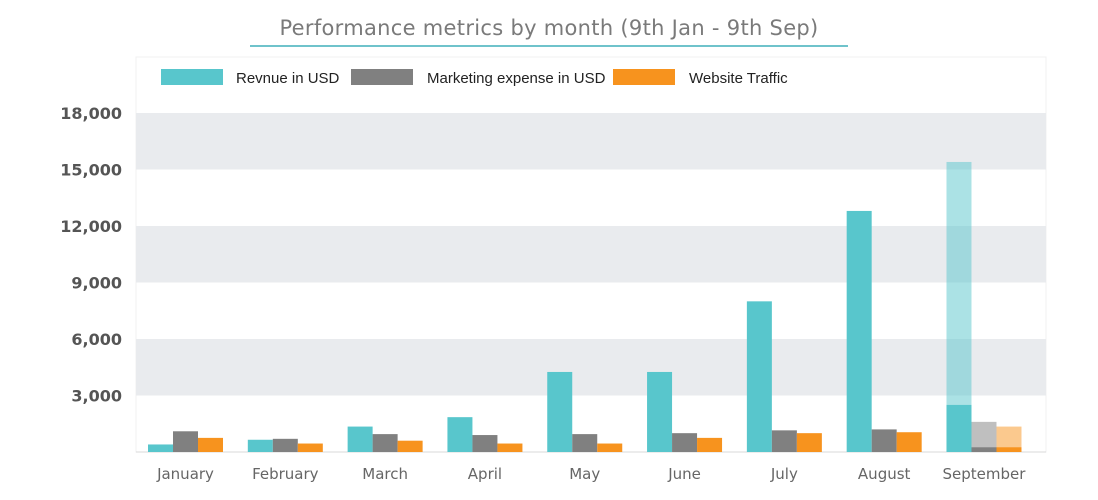 This screenshot has height=500, width=1098. I want to click on x-tick-label: February, so click(285, 474).